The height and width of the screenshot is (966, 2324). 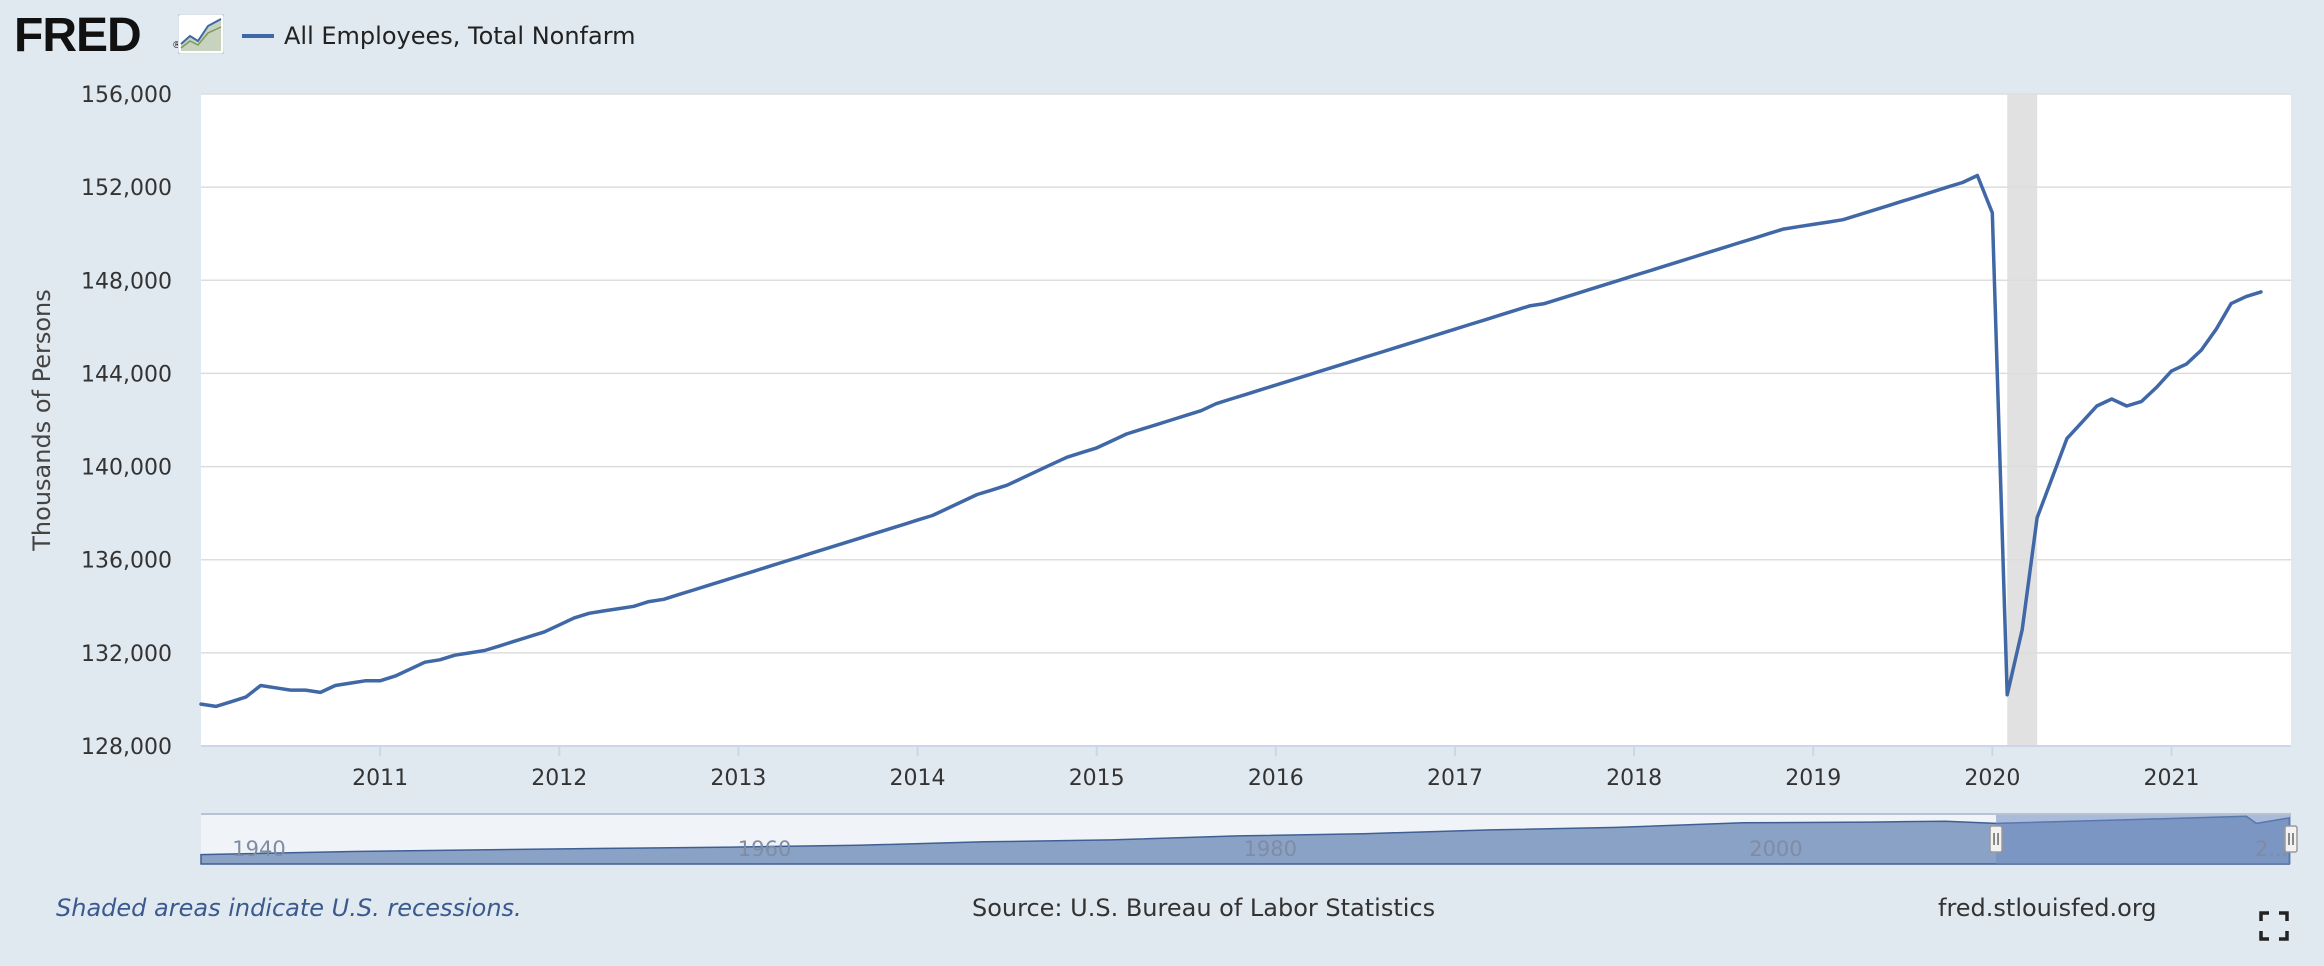 What do you see at coordinates (1634, 778) in the screenshot?
I see `x-tick-label: 2018` at bounding box center [1634, 778].